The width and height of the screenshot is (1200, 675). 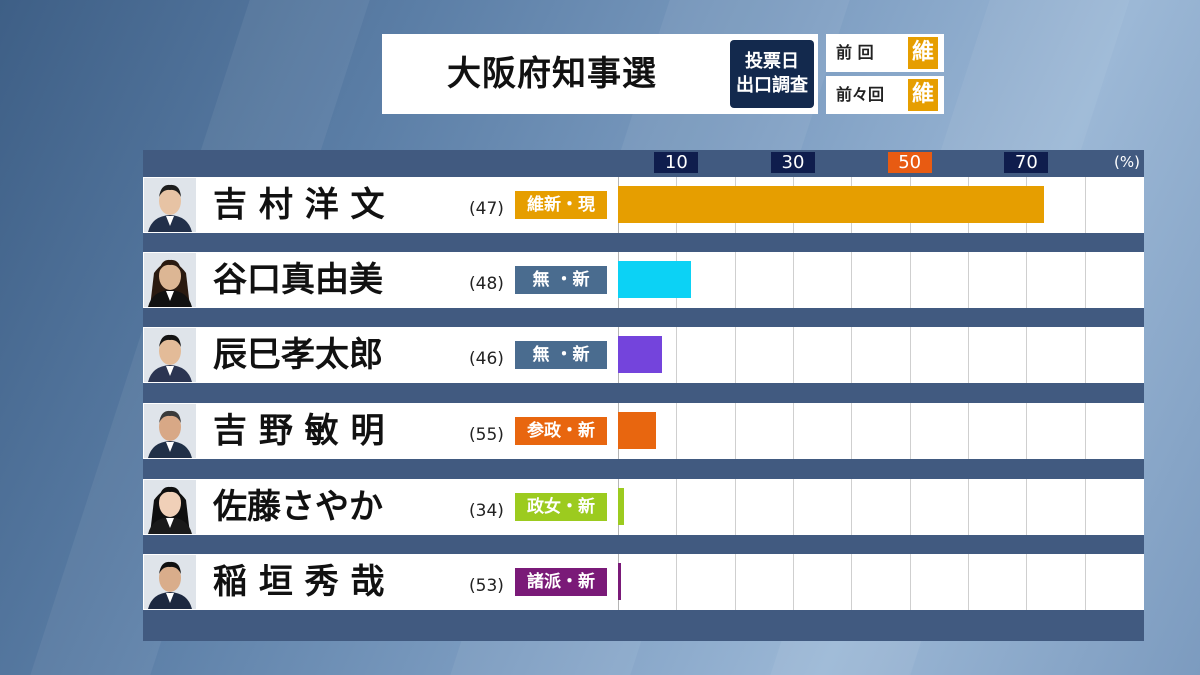 I want to click on candidate-name: 谷口真由美, so click(x=298, y=280).